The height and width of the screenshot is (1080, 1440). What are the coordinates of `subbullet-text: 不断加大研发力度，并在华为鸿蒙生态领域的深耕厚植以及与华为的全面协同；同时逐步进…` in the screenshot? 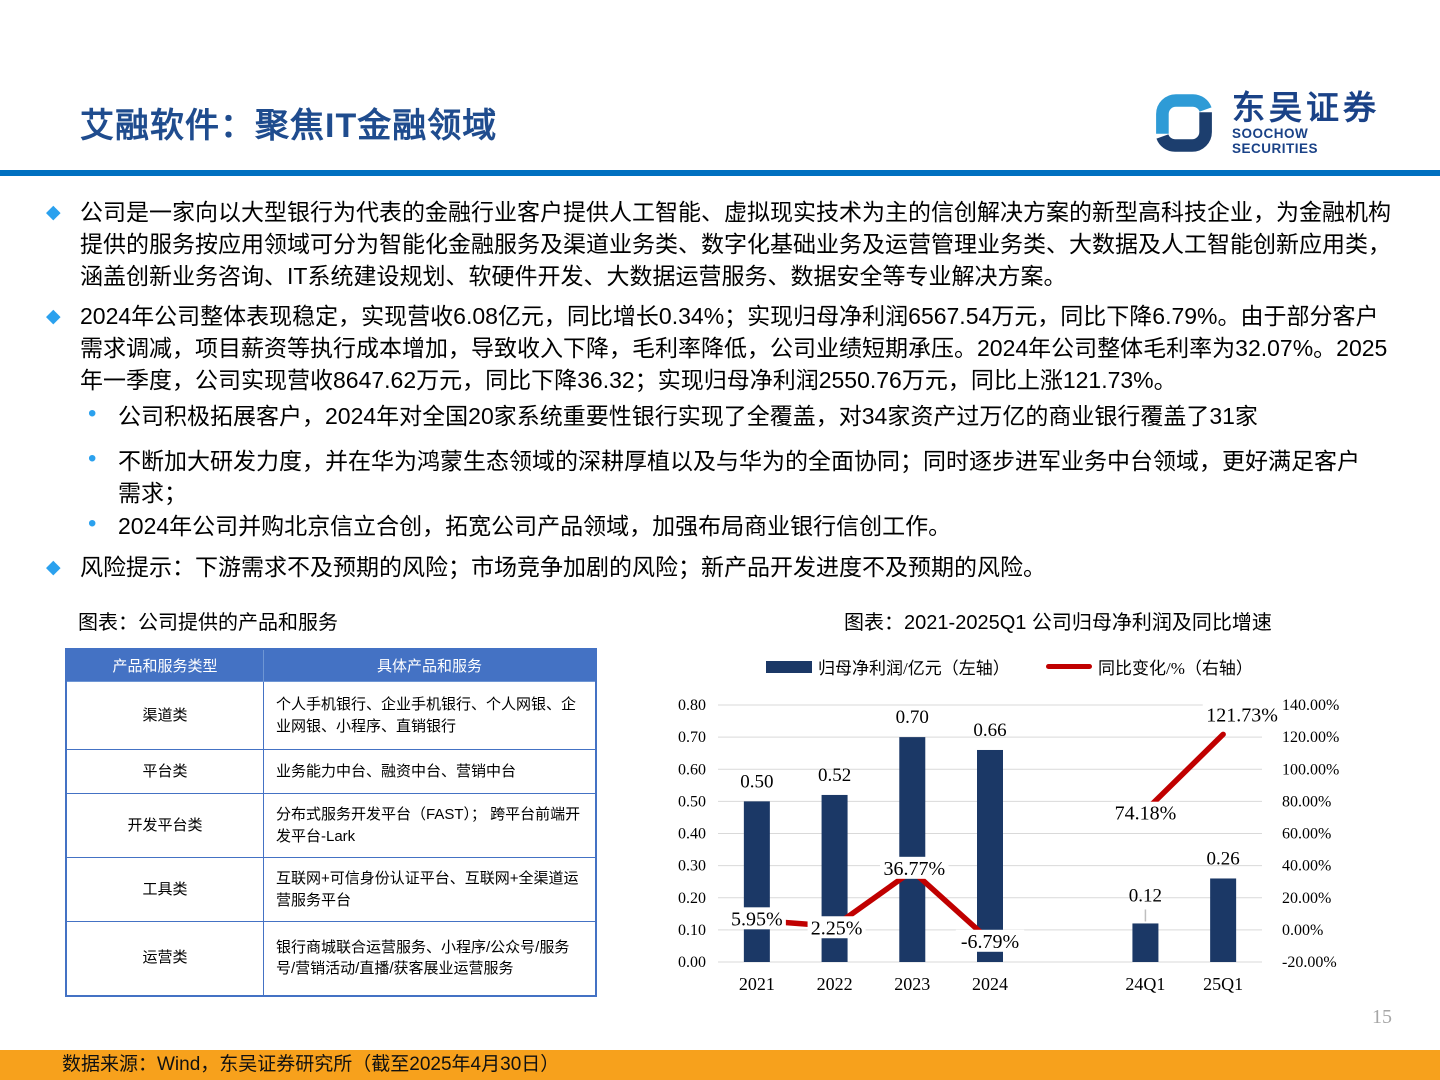 It's located at (739, 477).